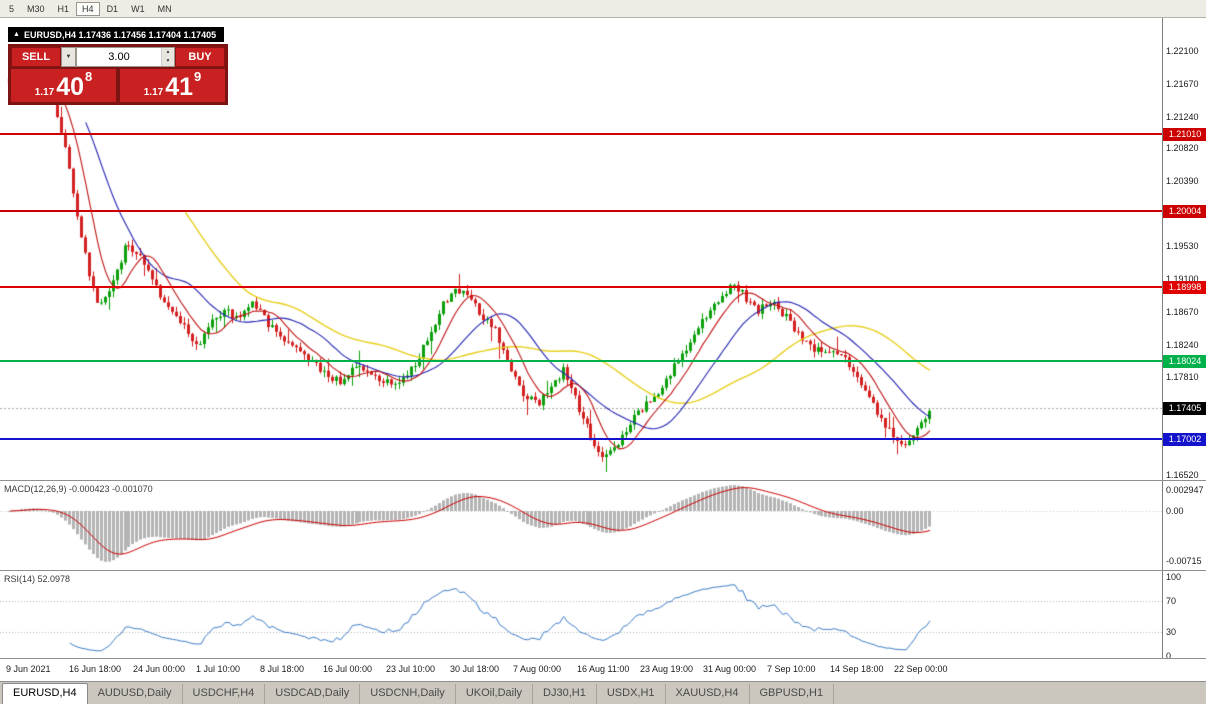 This screenshot has height=704, width=1206. I want to click on rsi-axis-label: 30, so click(1171, 632).